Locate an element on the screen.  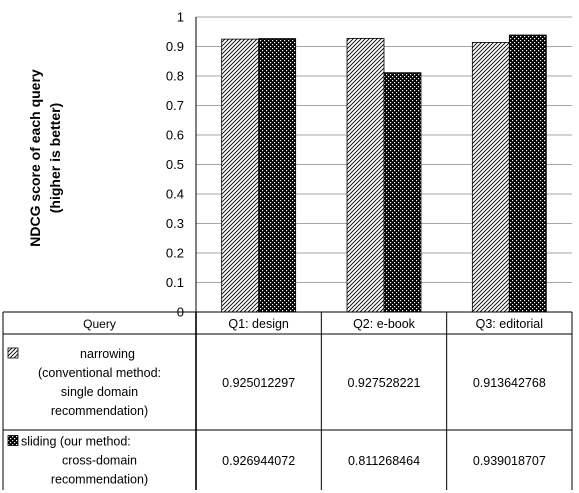
table-header-query: Query is located at coordinates (99, 324).